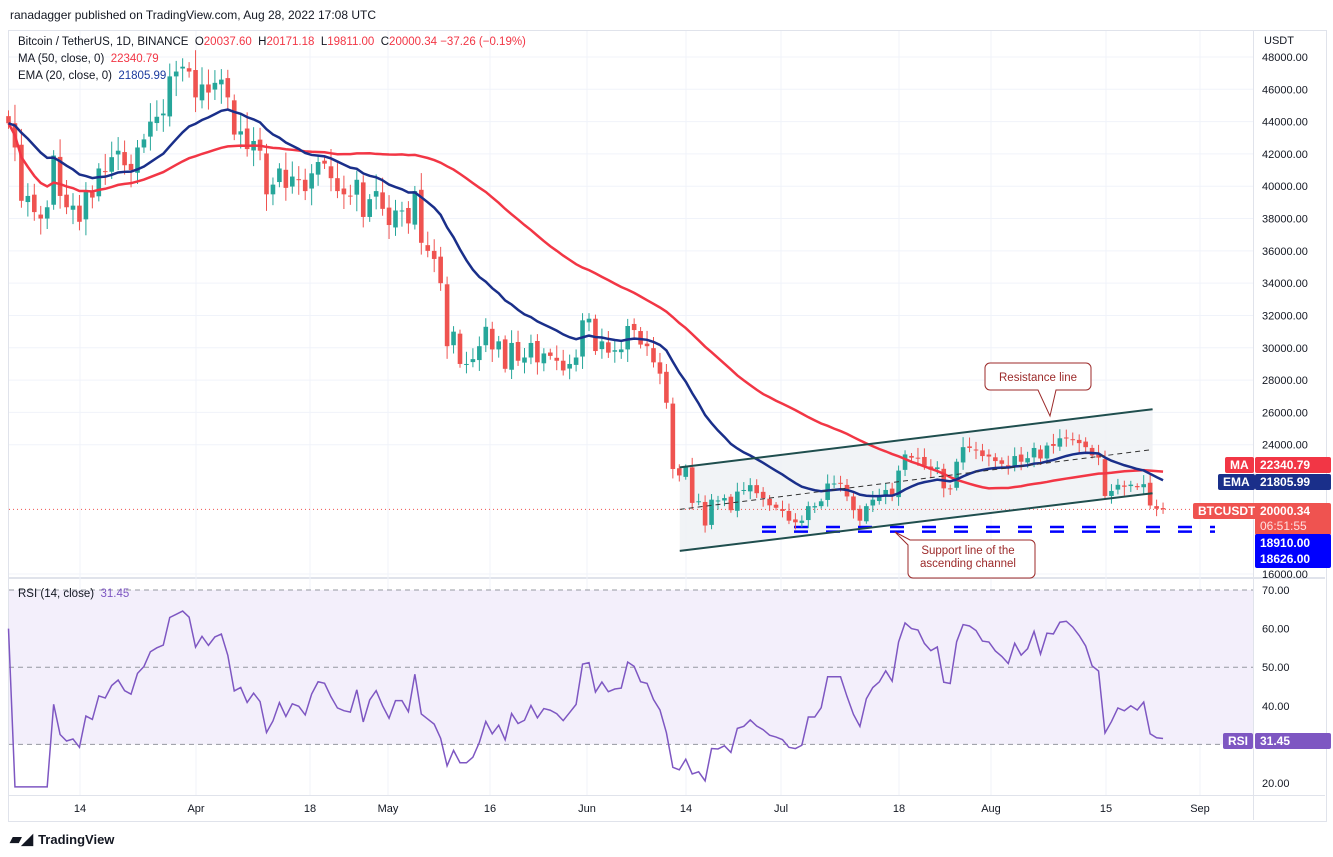 This screenshot has width=1333, height=857. What do you see at coordinates (262, 42) in the screenshot?
I see `high-label: H` at bounding box center [262, 42].